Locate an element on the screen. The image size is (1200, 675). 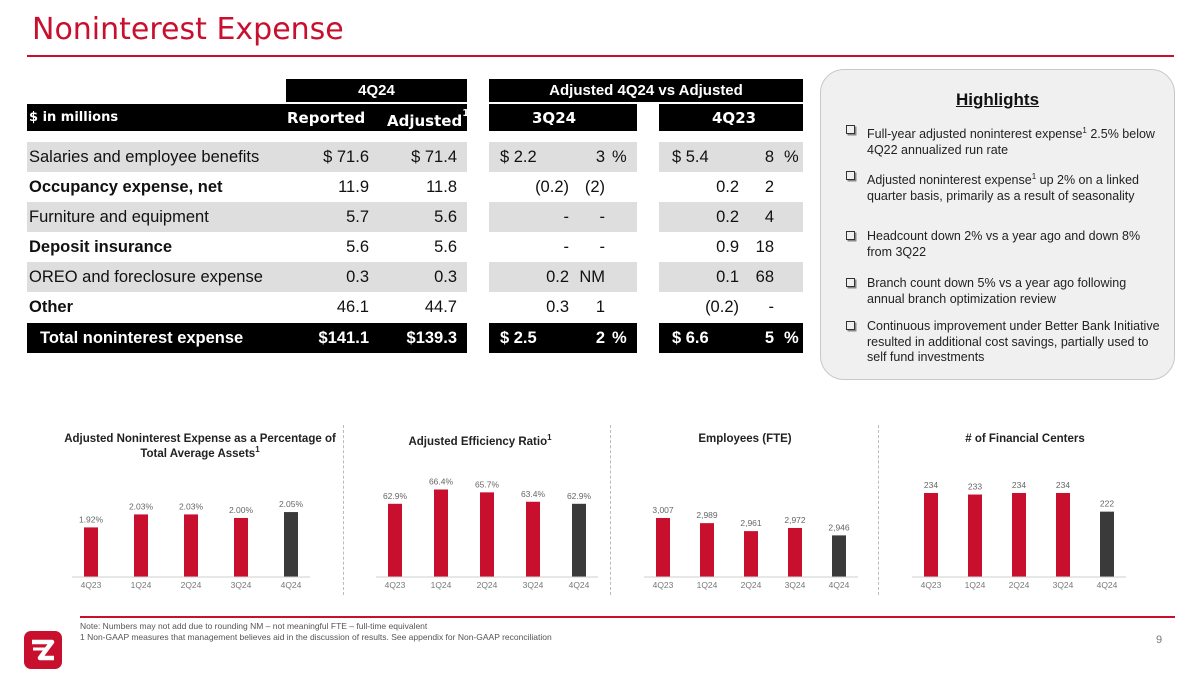
chart-title-text: Employees (FTE) is located at coordinates (745, 439).